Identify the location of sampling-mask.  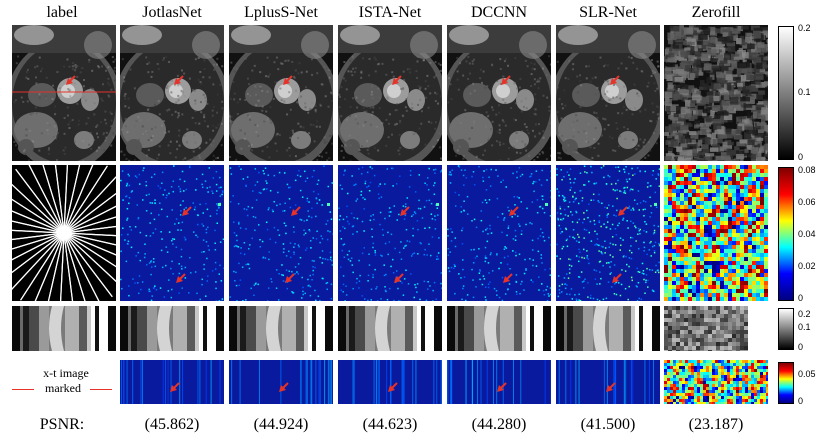
(64, 233).